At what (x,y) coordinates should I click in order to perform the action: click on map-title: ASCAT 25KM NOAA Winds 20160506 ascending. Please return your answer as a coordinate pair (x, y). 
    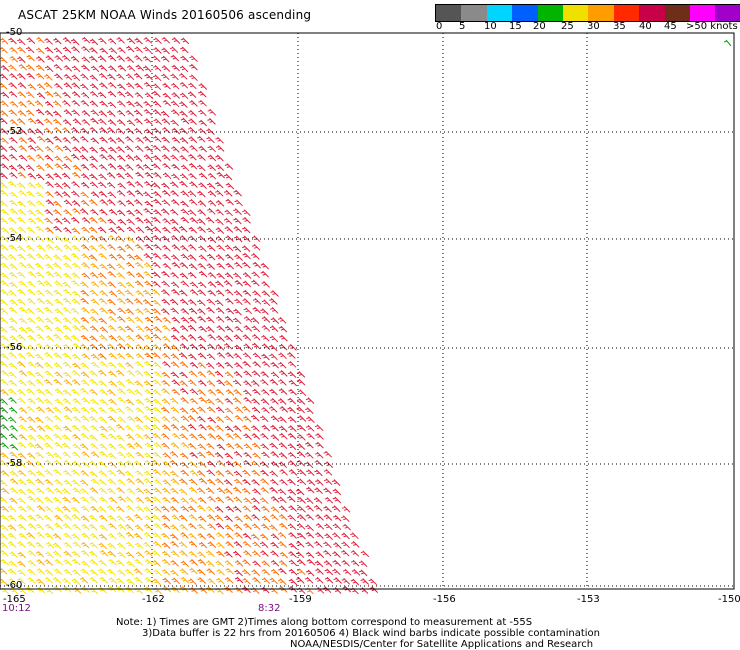
    Looking at the image, I should click on (165, 15).